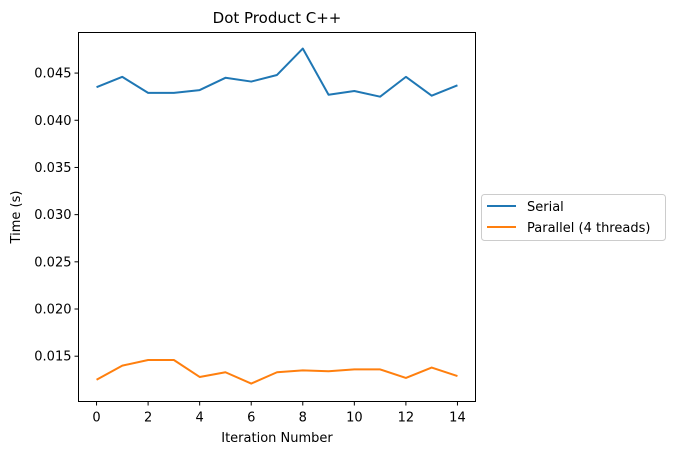  What do you see at coordinates (279, 413) in the screenshot?
I see `x-axis: 0 2 4 6 8 10 12 14` at bounding box center [279, 413].